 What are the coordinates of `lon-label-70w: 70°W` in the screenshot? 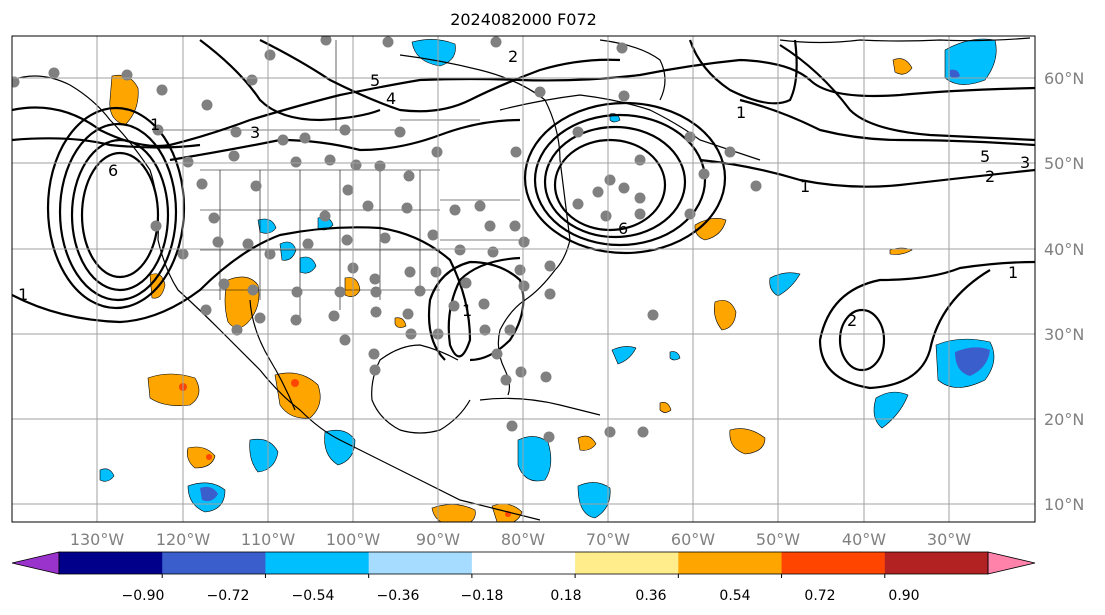 It's located at (608, 539).